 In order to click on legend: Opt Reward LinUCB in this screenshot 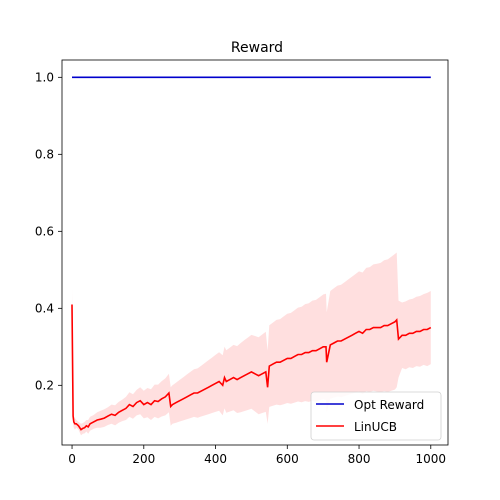, I will do `click(376, 416)`.